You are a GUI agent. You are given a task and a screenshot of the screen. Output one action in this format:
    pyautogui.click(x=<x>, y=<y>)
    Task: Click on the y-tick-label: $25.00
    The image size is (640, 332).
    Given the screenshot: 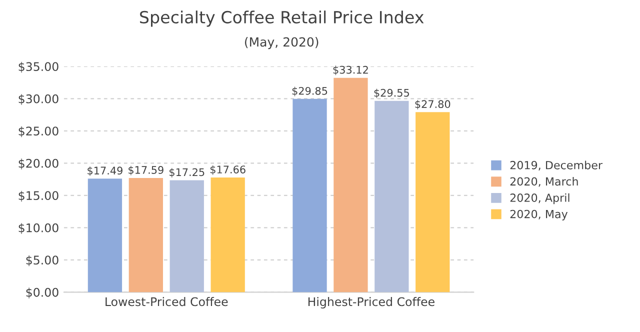 What is the action you would take?
    pyautogui.click(x=38, y=132)
    